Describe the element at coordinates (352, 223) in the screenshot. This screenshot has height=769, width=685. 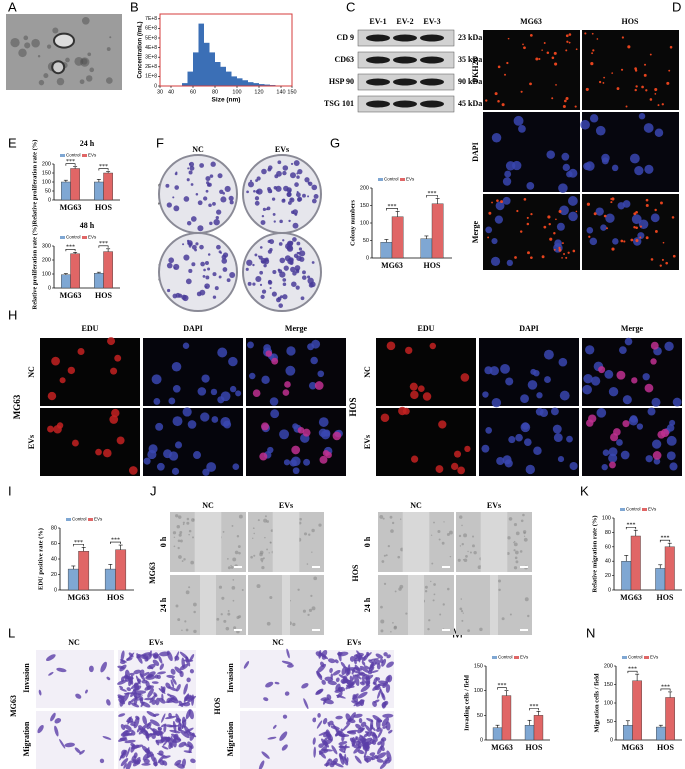
I see `y-axis-label: Colony numbers` at that location.